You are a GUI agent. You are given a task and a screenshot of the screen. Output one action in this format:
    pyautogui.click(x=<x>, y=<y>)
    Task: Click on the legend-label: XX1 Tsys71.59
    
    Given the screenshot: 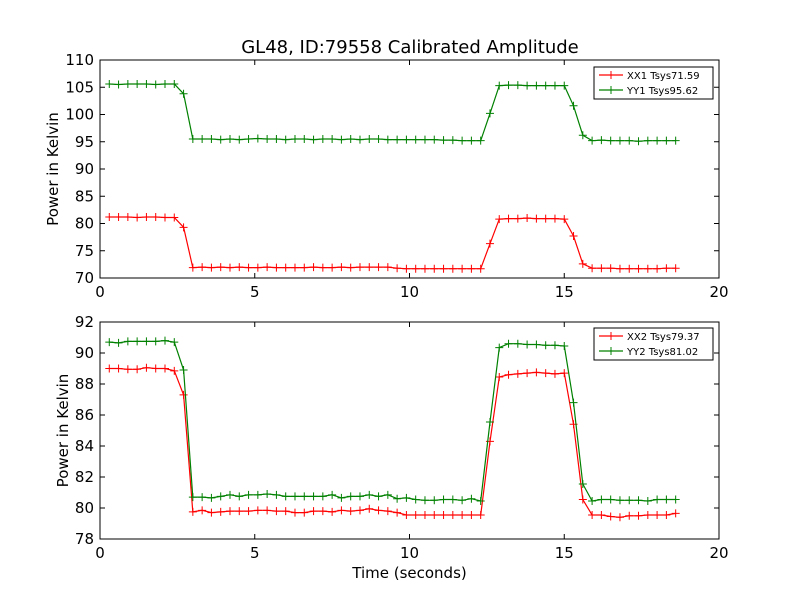 What is the action you would take?
    pyautogui.click(x=663, y=76)
    